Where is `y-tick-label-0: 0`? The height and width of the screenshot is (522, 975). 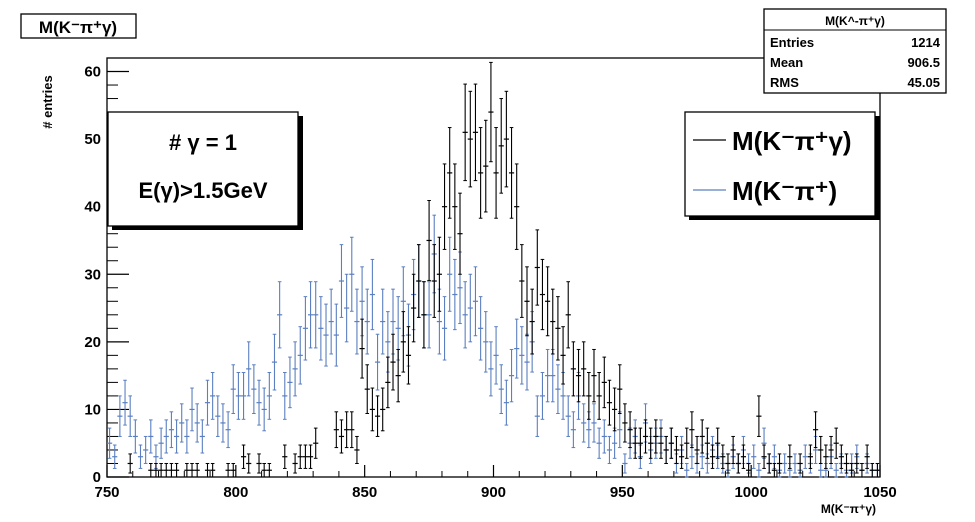
y-tick-label-0: 0 is located at coordinates (97, 477).